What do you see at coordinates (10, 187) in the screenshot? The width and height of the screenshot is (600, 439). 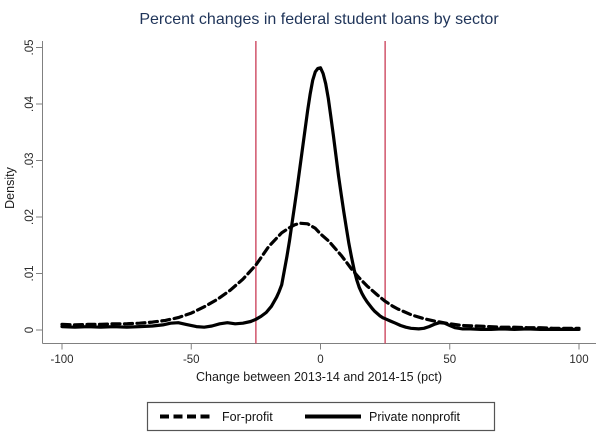 I see `y-axis-title: Density` at bounding box center [10, 187].